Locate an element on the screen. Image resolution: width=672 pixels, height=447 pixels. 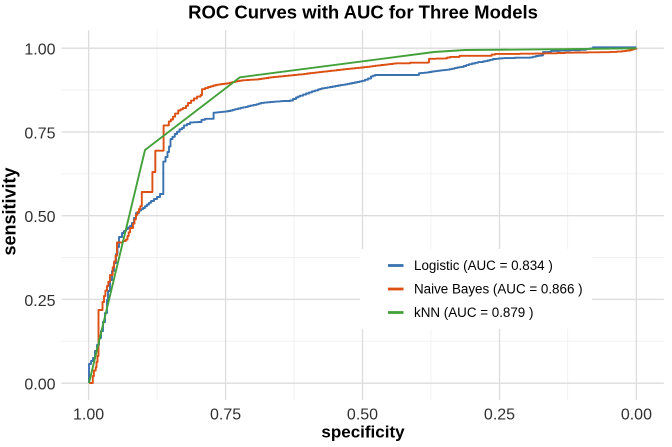
svg-text: Logistic (AUC = 0.834 ) is located at coordinates (483, 265).